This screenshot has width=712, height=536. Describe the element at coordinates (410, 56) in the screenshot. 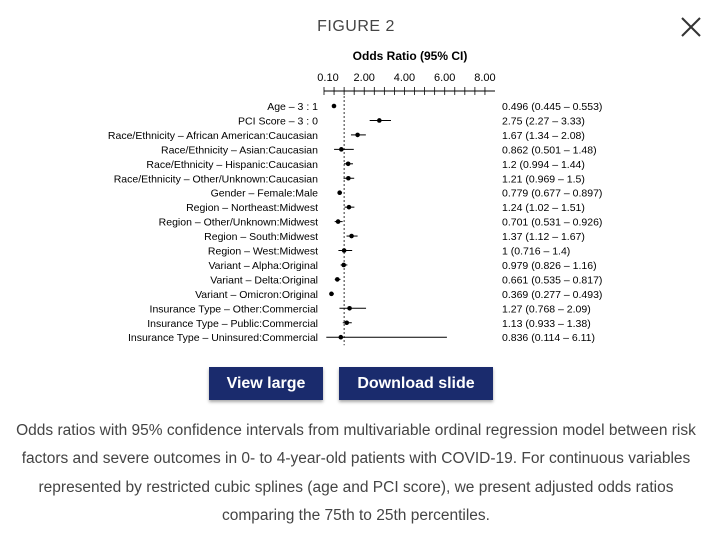

I see `chart-title: Odds Ratio (95% CI)` at that location.